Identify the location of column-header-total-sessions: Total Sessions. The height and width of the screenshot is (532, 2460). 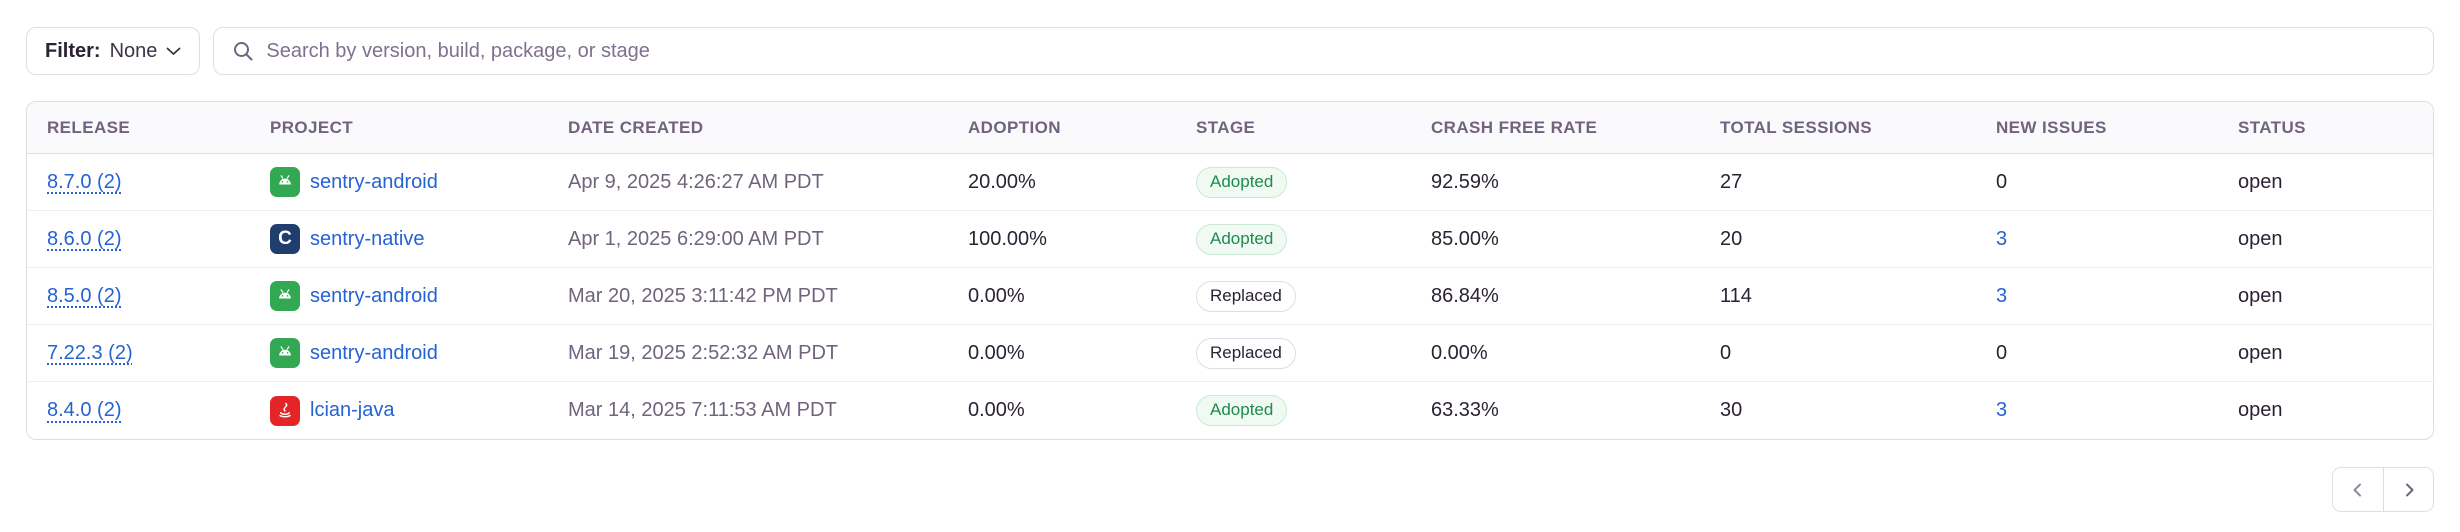
(1796, 127).